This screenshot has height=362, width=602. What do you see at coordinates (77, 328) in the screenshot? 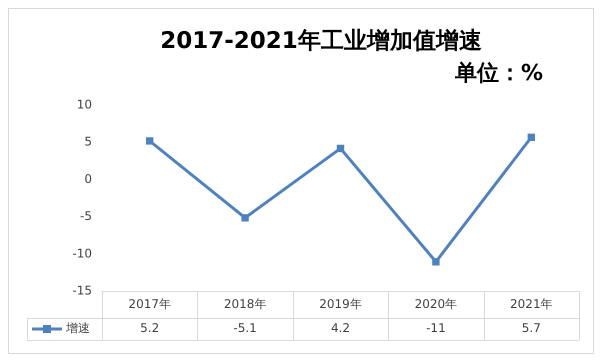
I see `legend-label: 增速` at bounding box center [77, 328].